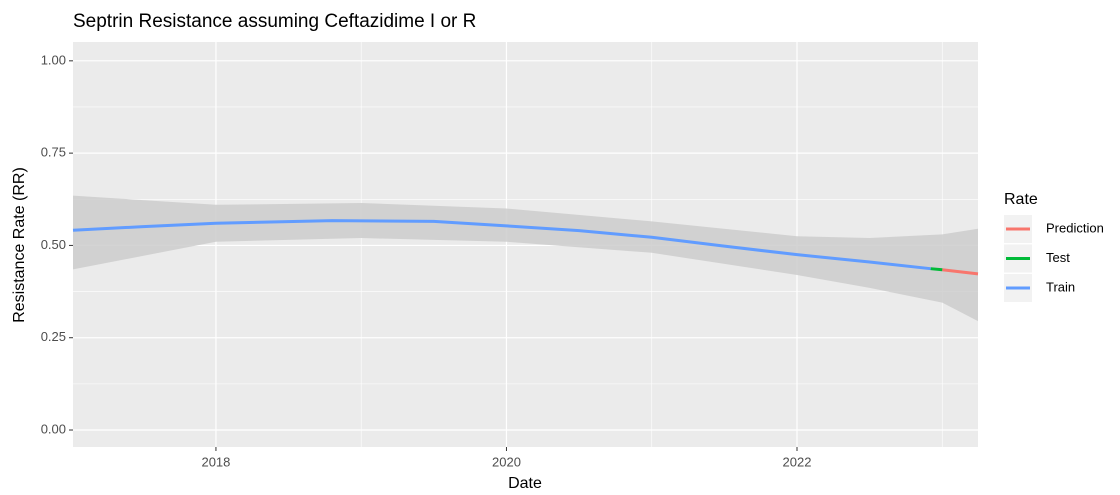 This screenshot has width=1120, height=495. Describe the element at coordinates (19, 245) in the screenshot. I see `y-axis-label: Resistance Rate (RR)` at that location.